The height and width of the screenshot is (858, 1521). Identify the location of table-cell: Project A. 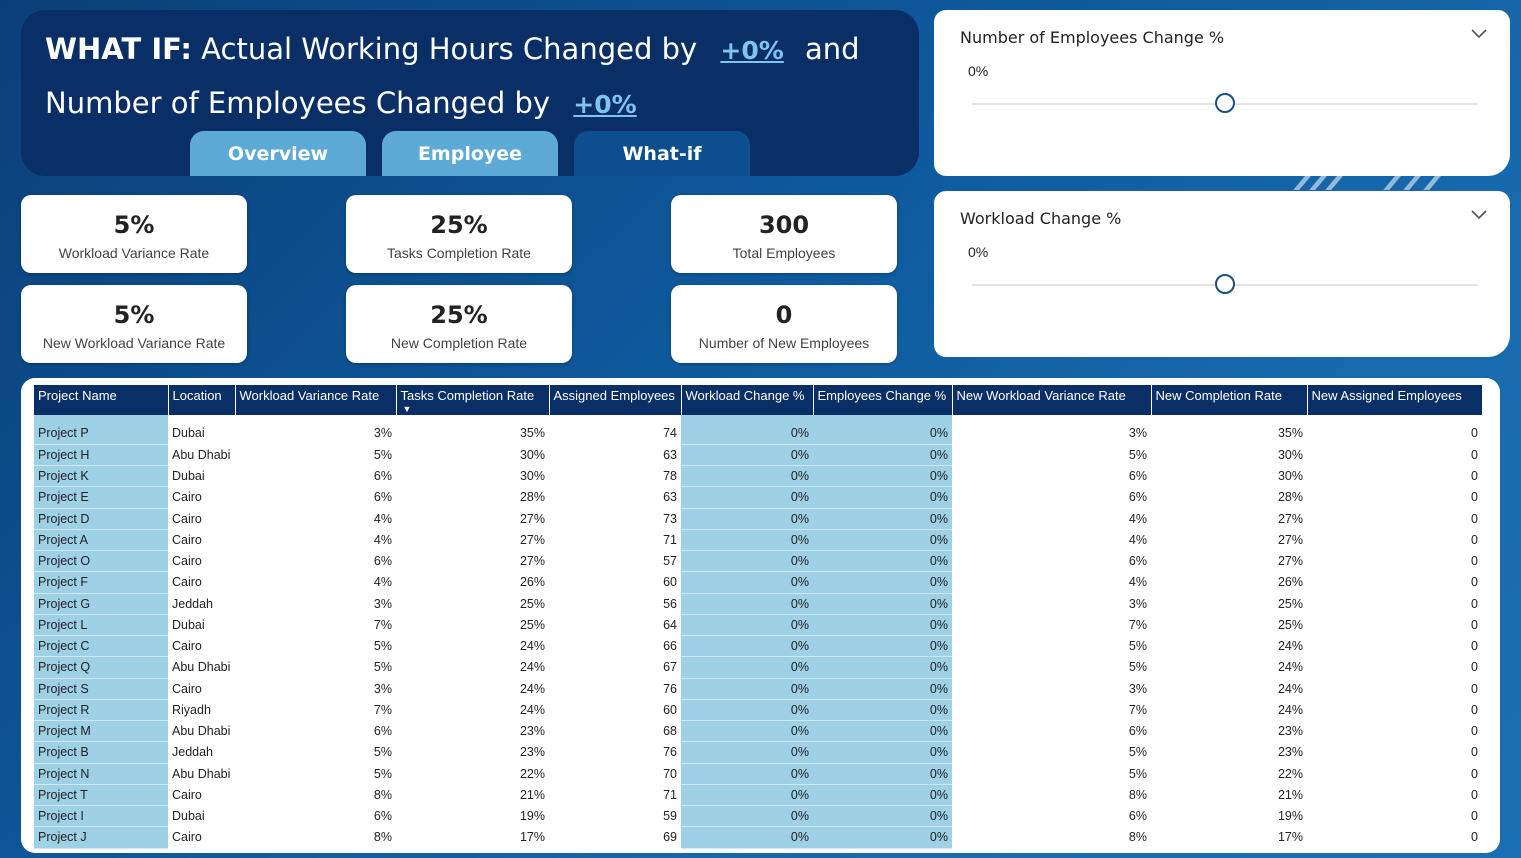
(101, 540).